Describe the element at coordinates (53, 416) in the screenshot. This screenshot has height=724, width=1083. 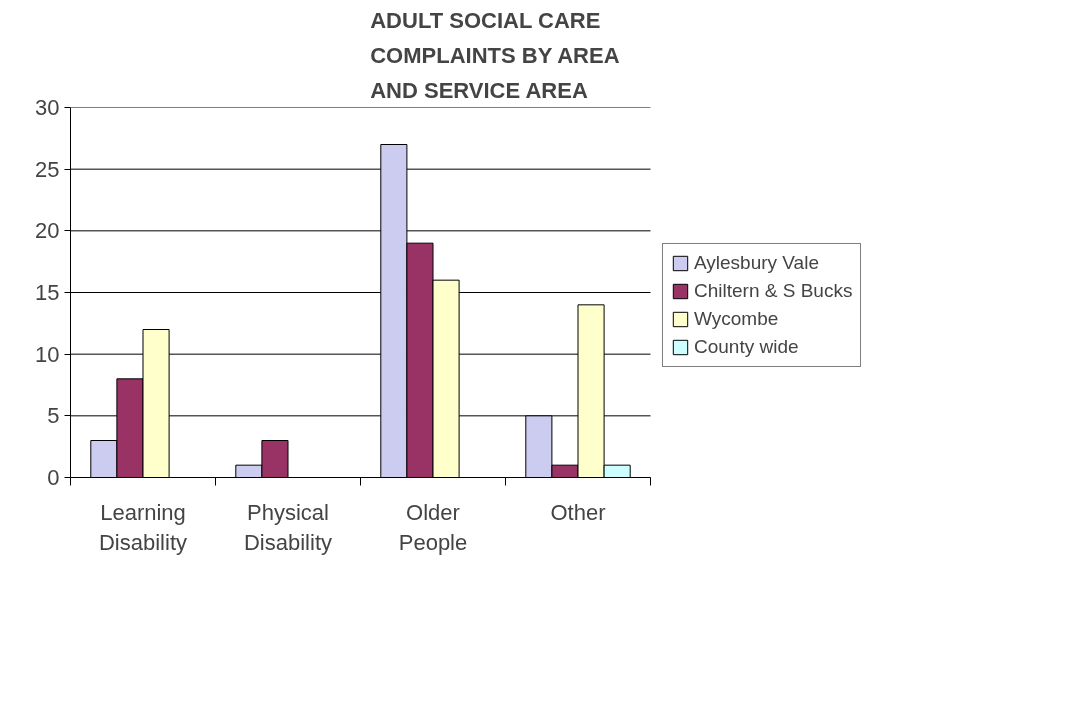
I see `y-tick-label: 5` at that location.